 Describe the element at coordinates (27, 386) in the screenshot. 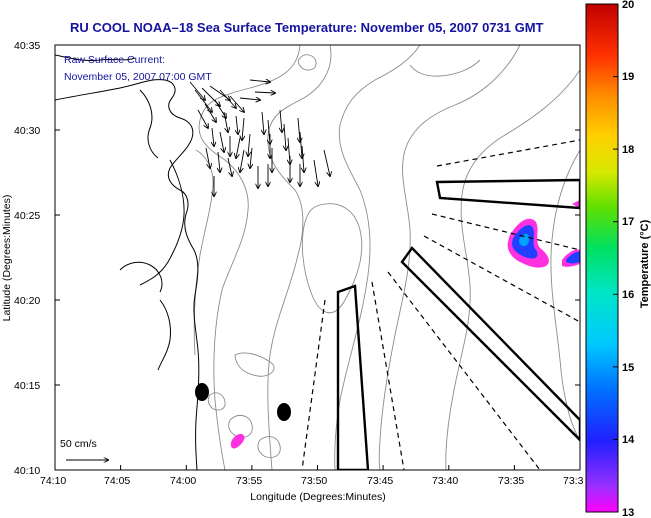

I see `y-tick-label: 40:15` at that location.